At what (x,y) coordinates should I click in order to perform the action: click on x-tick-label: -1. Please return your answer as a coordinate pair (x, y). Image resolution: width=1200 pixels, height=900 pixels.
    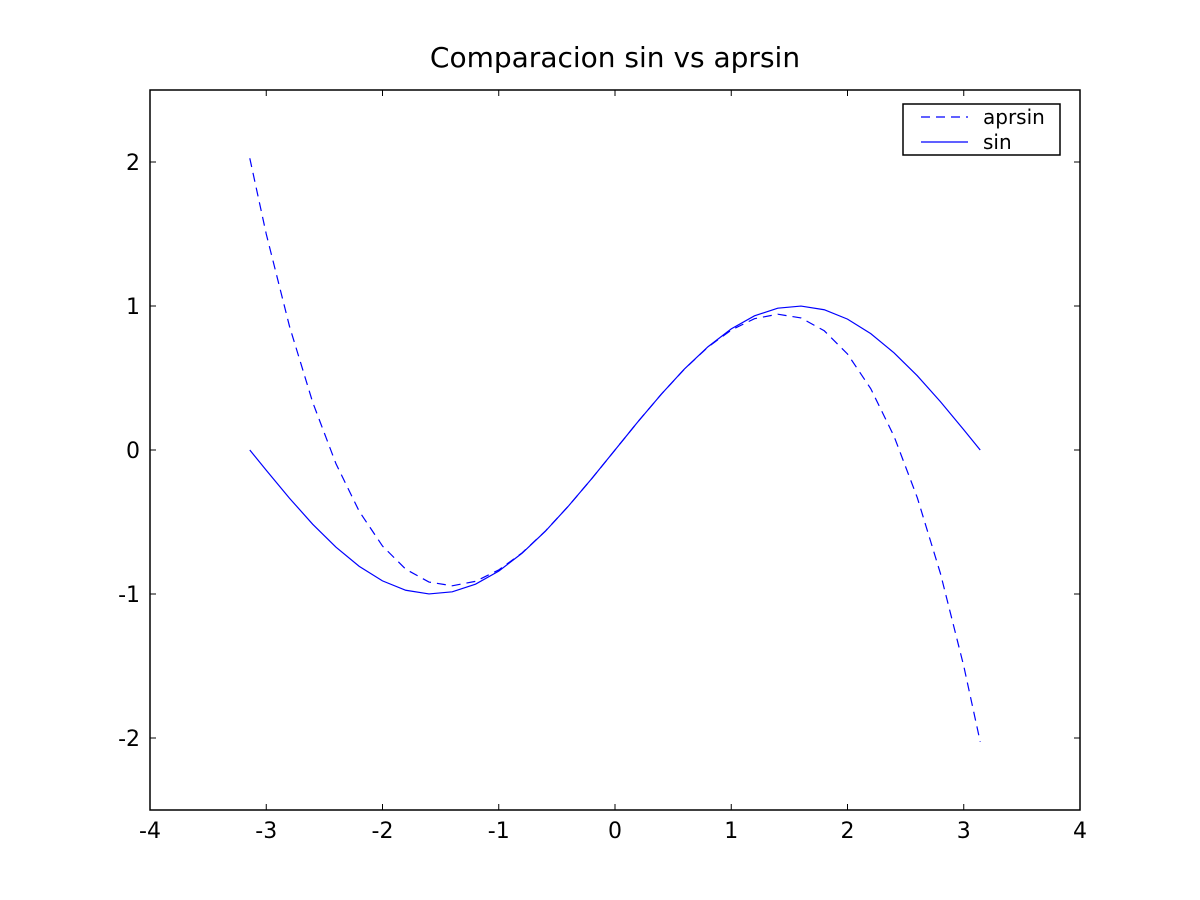
    Looking at the image, I should click on (499, 831).